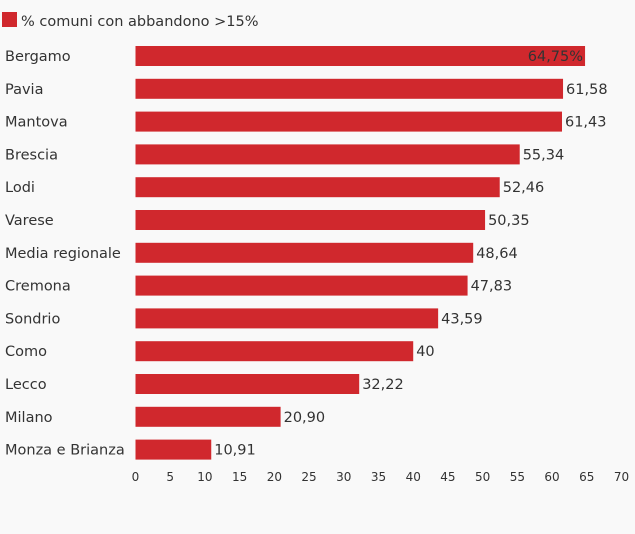  What do you see at coordinates (425, 352) in the screenshot?
I see `value-label: 40` at bounding box center [425, 352].